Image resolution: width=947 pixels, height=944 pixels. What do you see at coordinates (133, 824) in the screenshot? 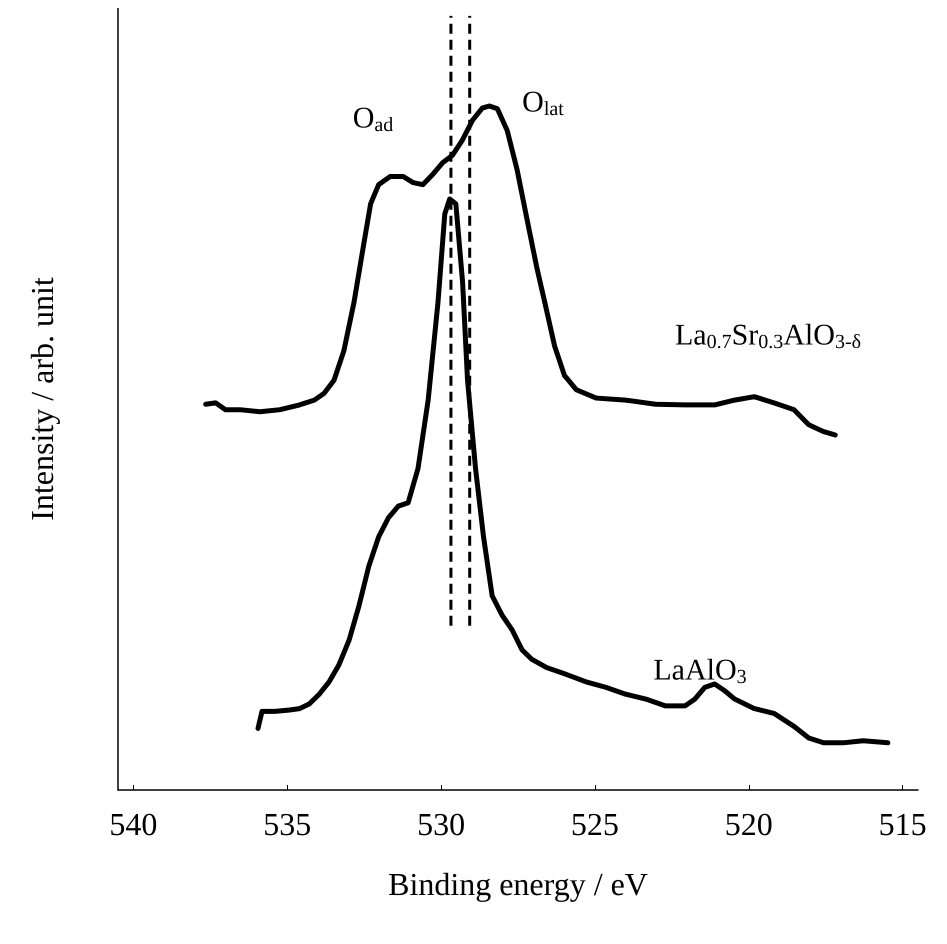
I see `x-tick-label: 540` at bounding box center [133, 824].